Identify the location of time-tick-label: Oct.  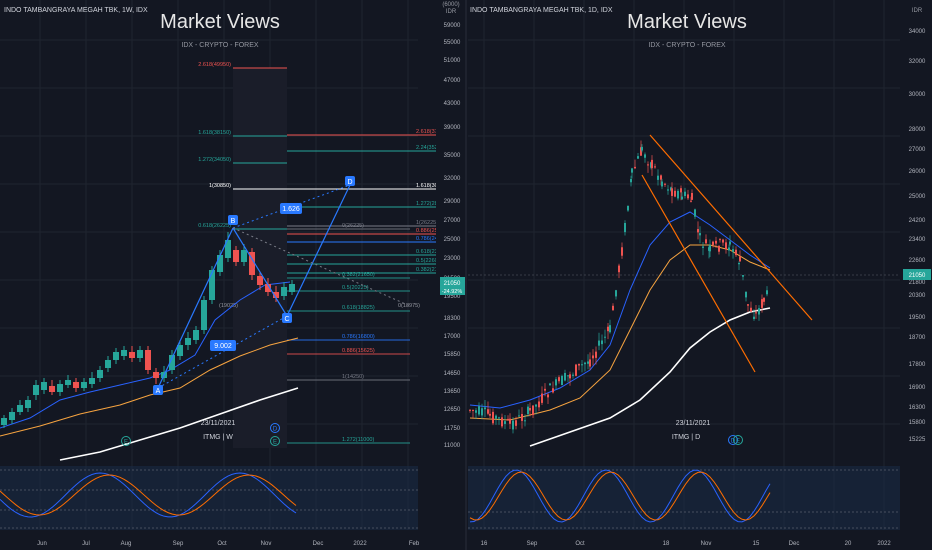
(580, 544).